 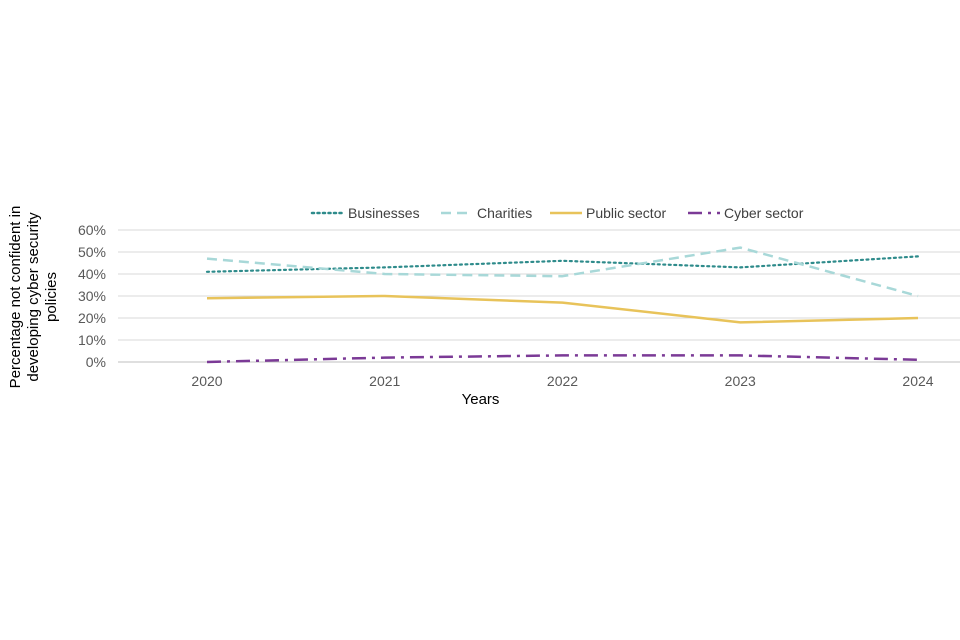 What do you see at coordinates (562, 309) in the screenshot?
I see `series-line-public-sector` at bounding box center [562, 309].